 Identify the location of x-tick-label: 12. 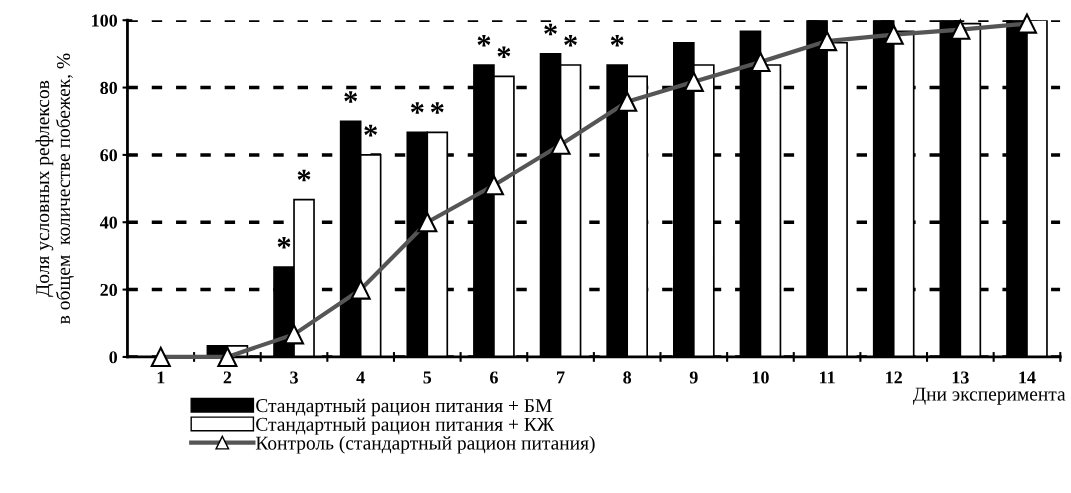
(894, 377).